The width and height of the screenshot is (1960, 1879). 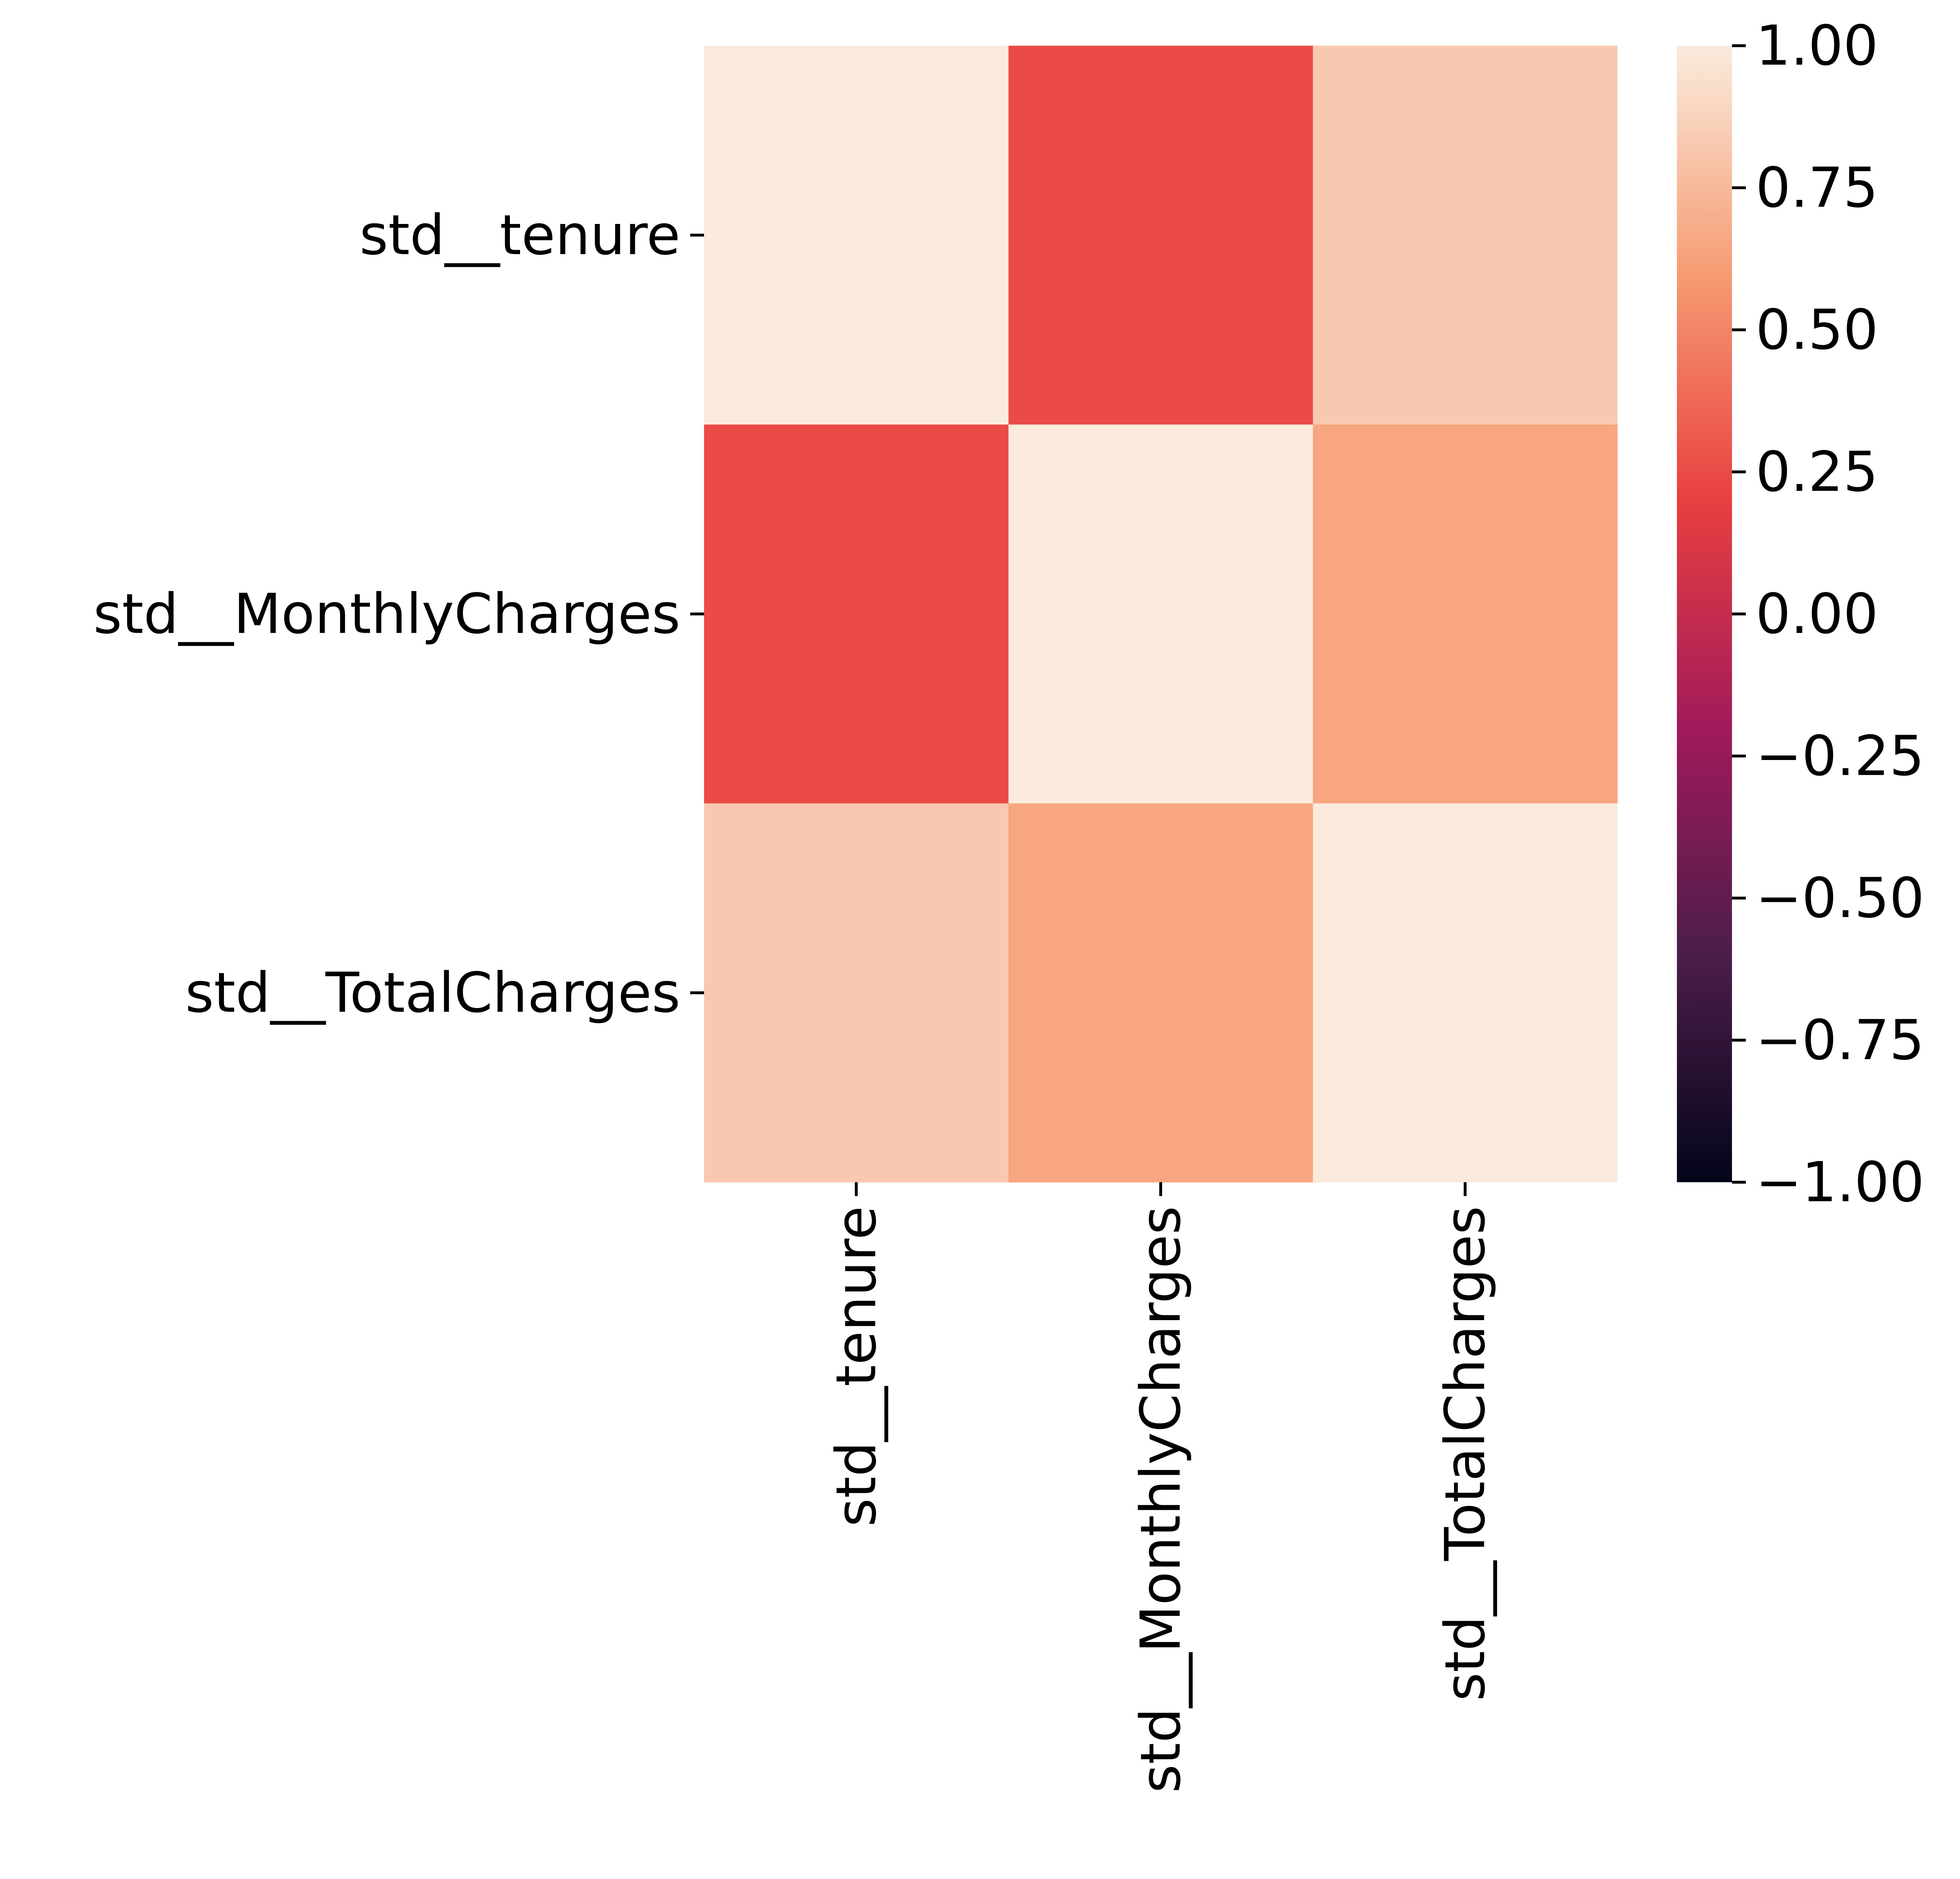 I want to click on colorbar-gradient, so click(x=1704, y=614).